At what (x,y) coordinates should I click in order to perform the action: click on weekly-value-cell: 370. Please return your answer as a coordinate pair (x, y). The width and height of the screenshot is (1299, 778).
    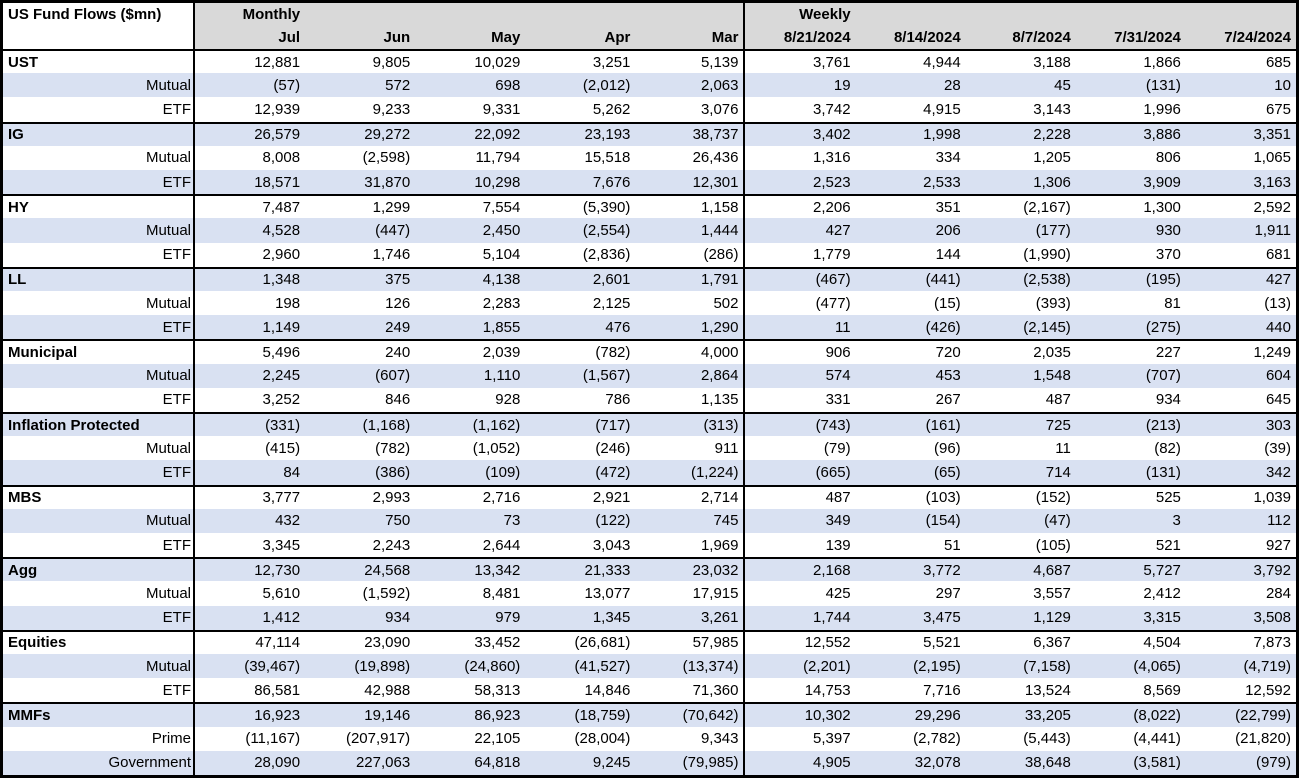
    Looking at the image, I should click on (1168, 255).